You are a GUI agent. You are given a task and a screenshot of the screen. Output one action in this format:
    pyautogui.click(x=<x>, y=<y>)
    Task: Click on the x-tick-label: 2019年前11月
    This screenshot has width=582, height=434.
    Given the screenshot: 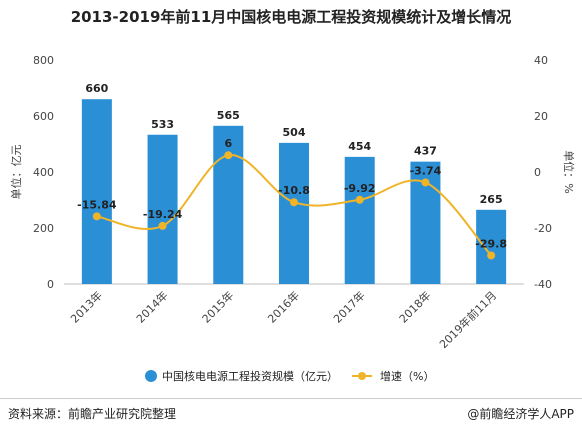 What is the action you would take?
    pyautogui.click(x=467, y=319)
    